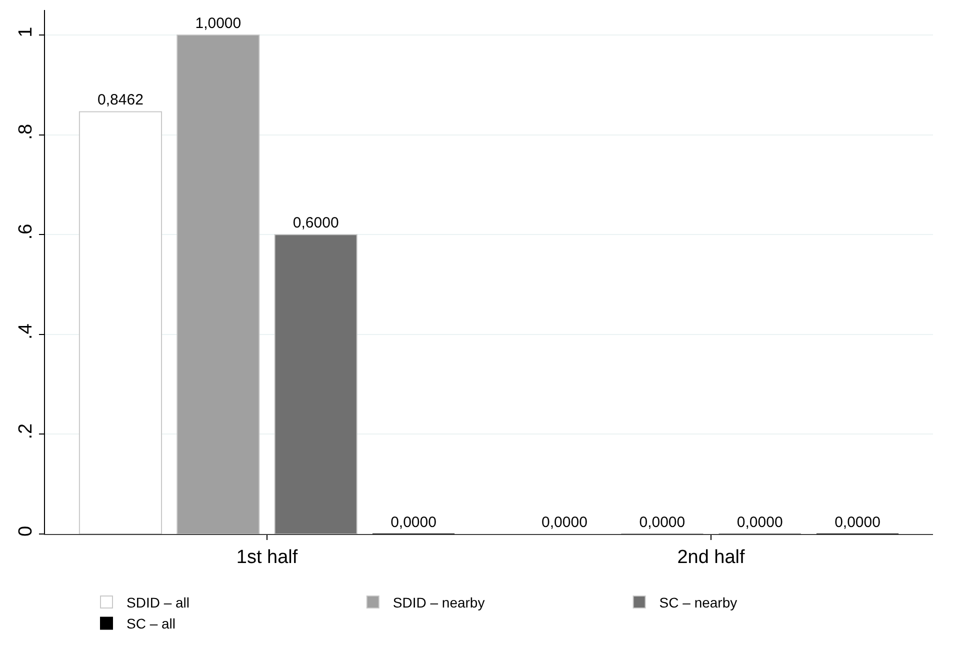 The height and width of the screenshot is (664, 953). What do you see at coordinates (698, 602) in the screenshot?
I see `legend-label: SC – nearby` at bounding box center [698, 602].